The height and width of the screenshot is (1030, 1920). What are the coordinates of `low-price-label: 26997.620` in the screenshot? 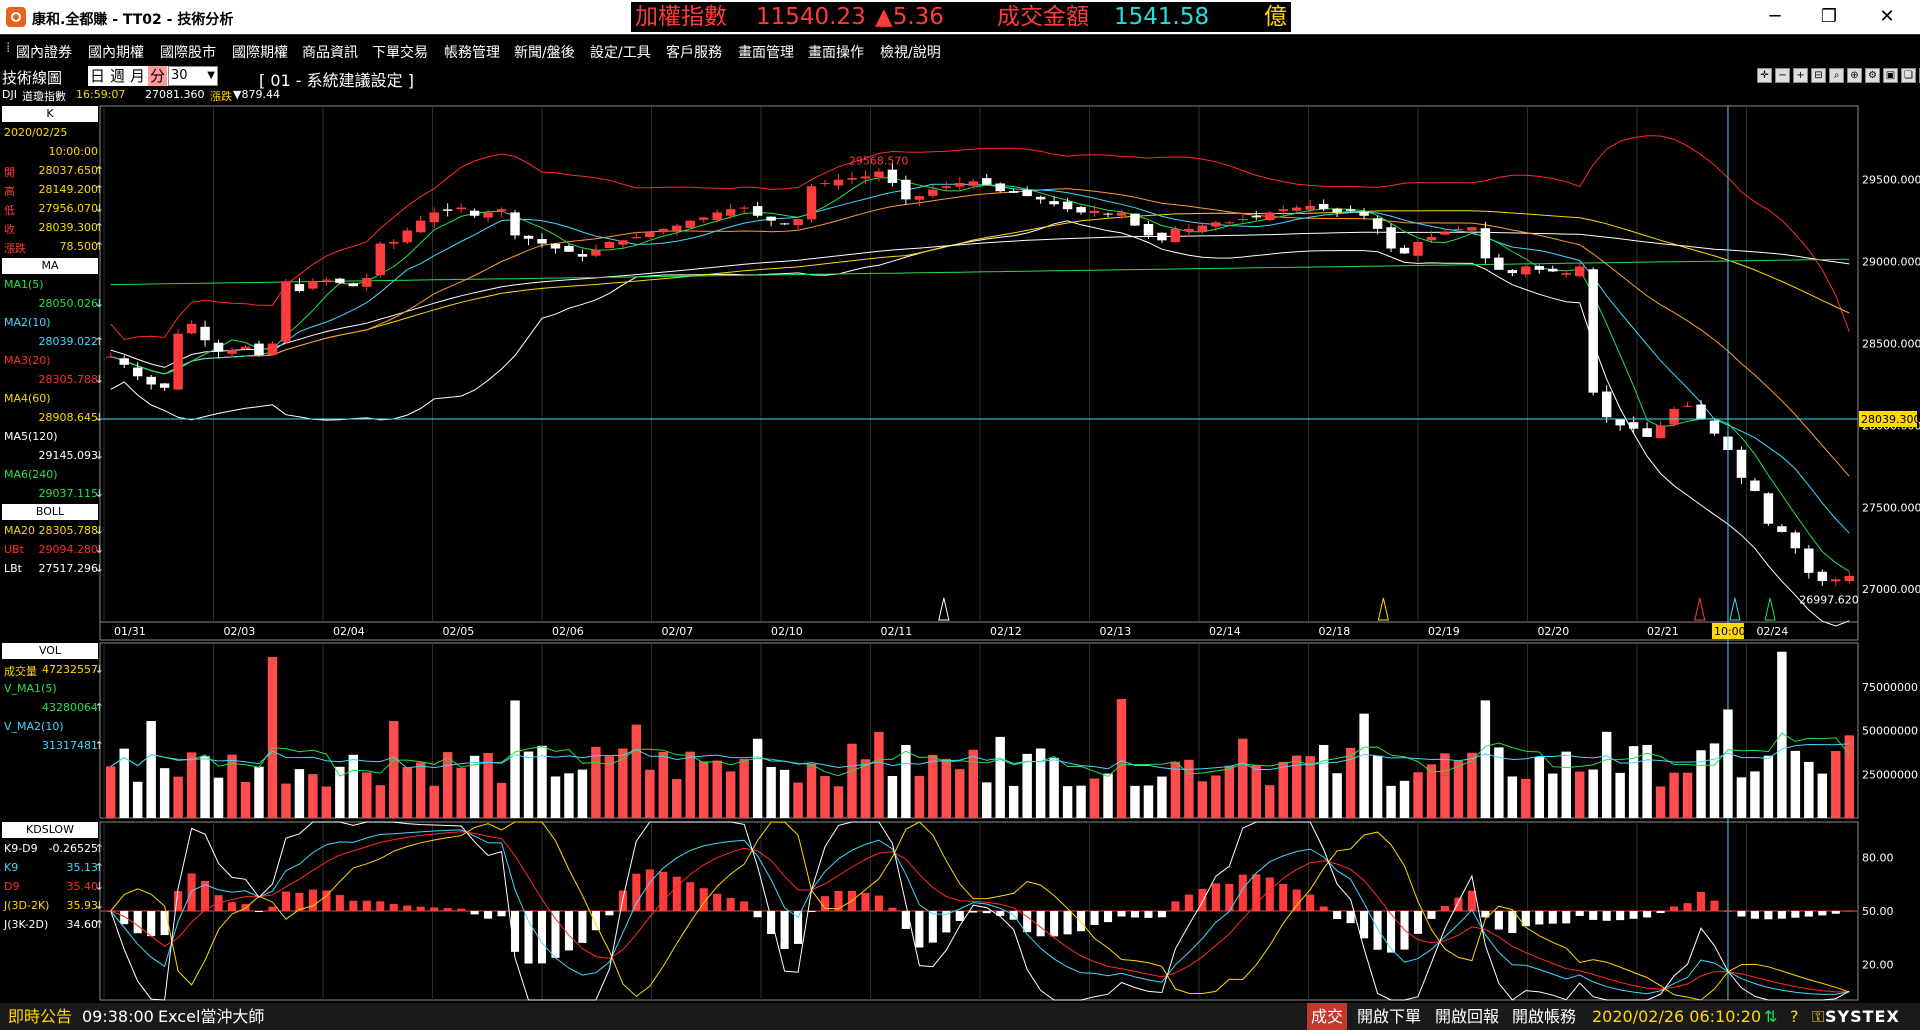 It's located at (1829, 600).